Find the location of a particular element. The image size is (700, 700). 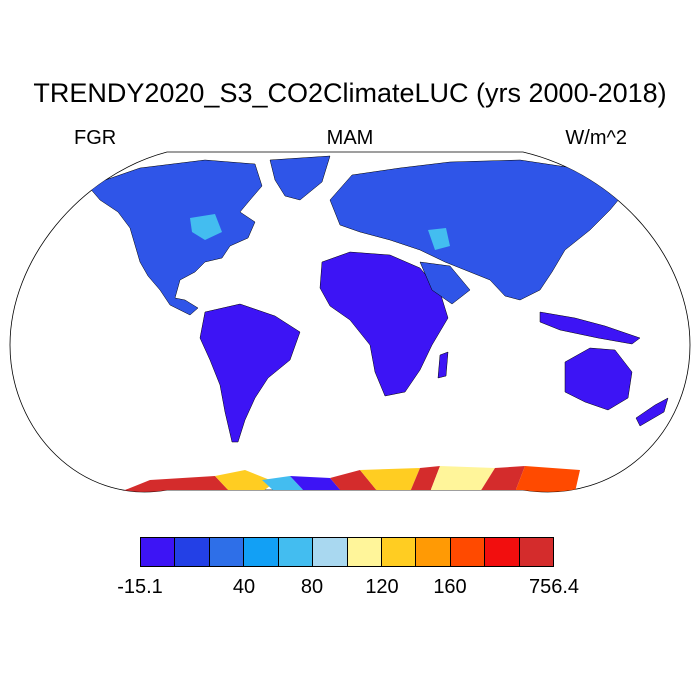

south-america is located at coordinates (250, 373).